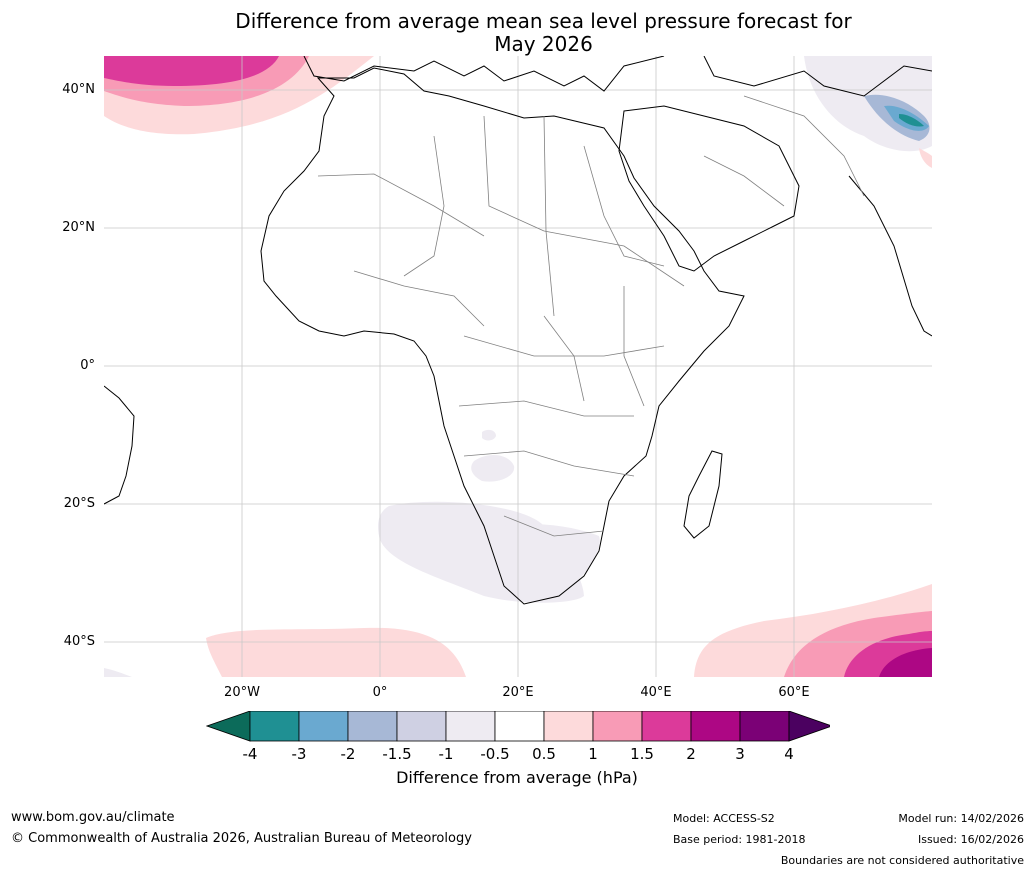 Image resolution: width=1035 pixels, height=873 pixels. Describe the element at coordinates (250, 754) in the screenshot. I see `colorbar-tick-label: -4` at that location.